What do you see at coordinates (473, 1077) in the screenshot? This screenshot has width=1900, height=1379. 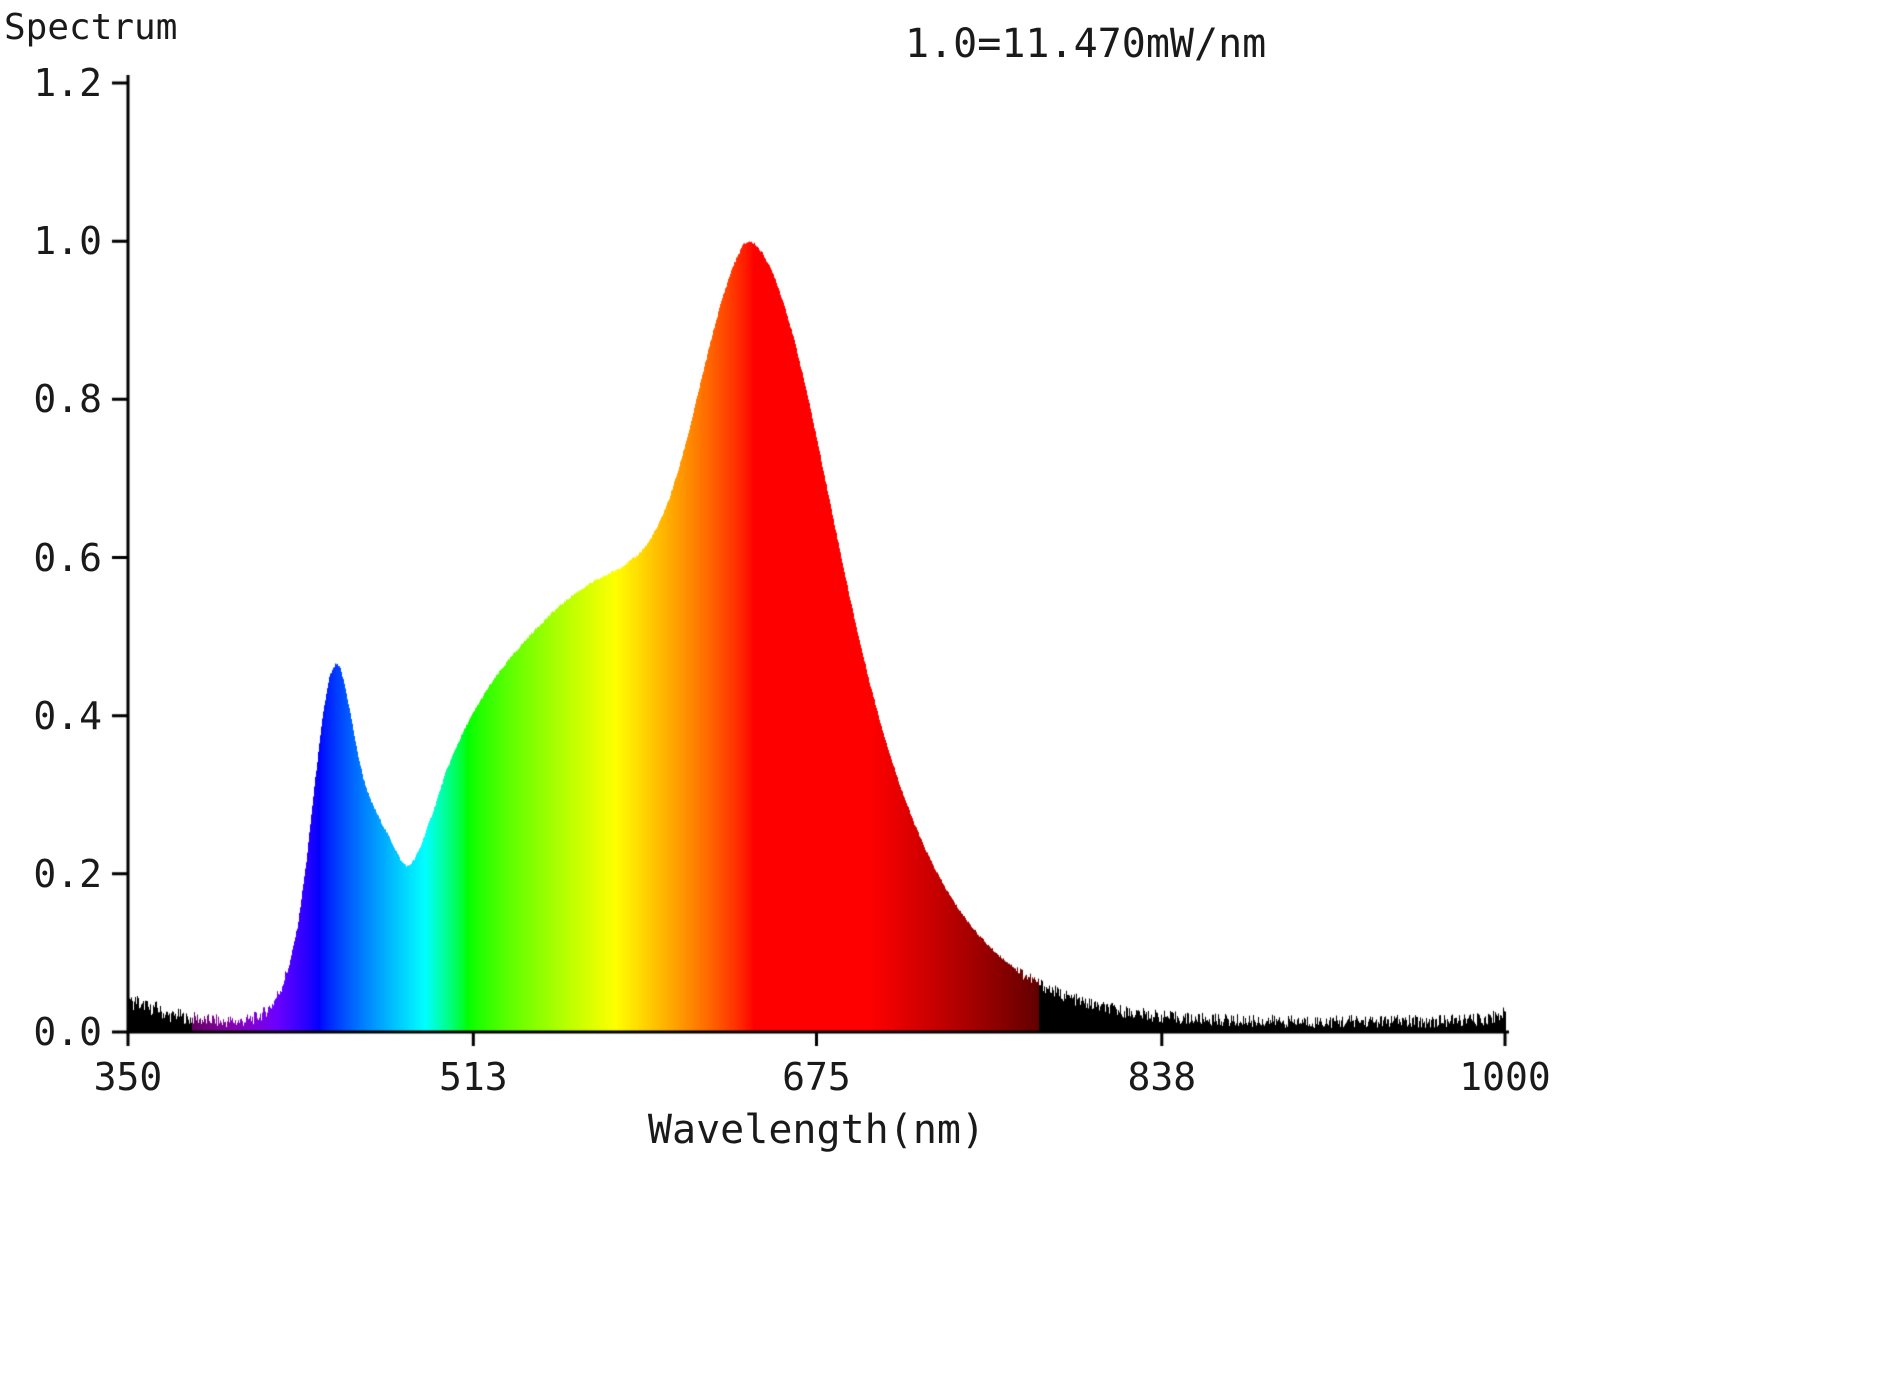 I see `x-tick-label: 513` at bounding box center [473, 1077].